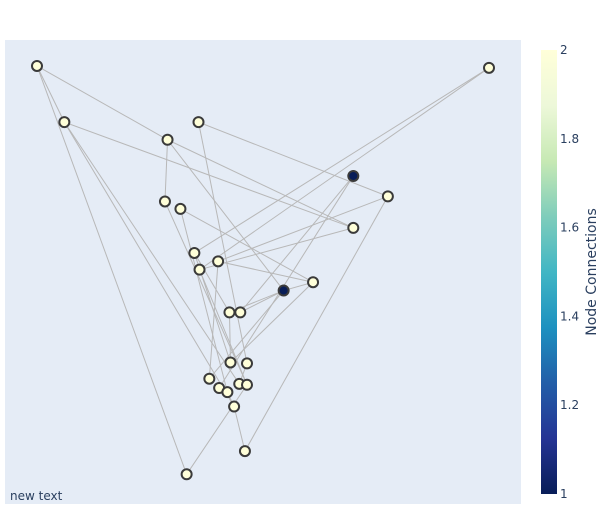 This screenshot has height=525, width=613. I want to click on colorbar-tick-label-4: 1.8, so click(569, 139).